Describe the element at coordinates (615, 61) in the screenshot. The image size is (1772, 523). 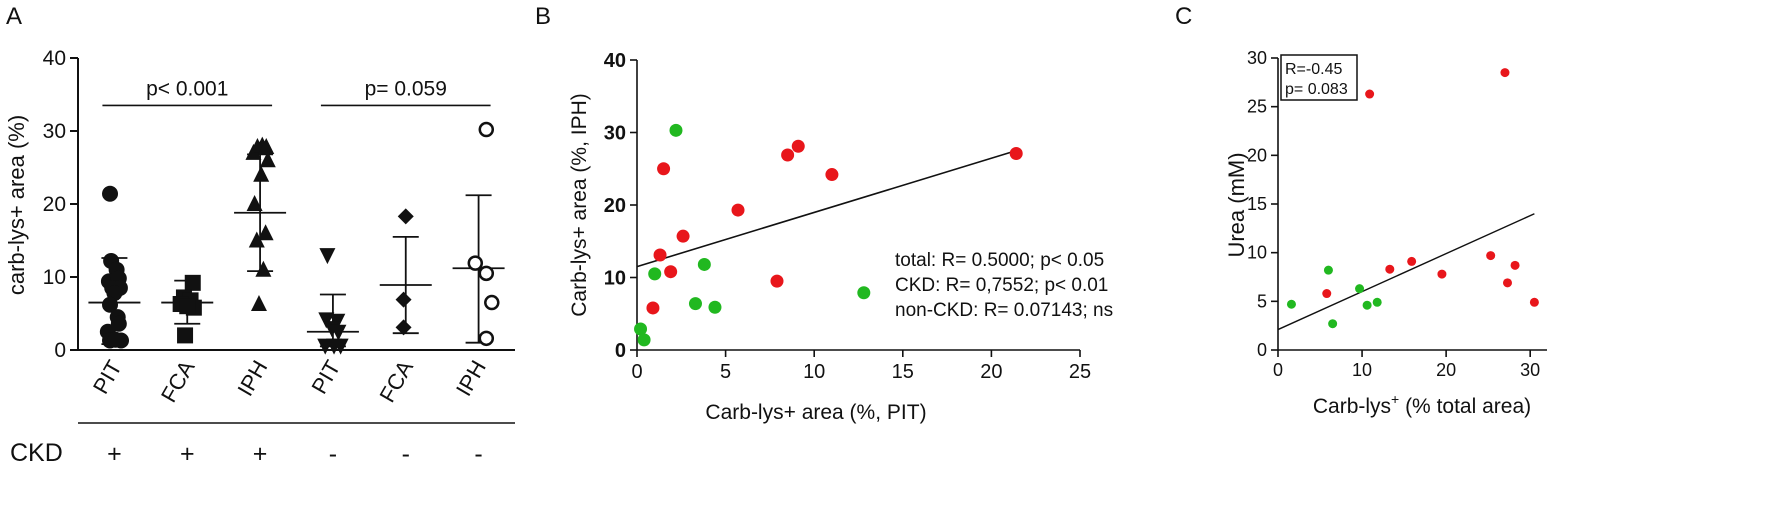
I see `panel-b-ytick-label: 40` at that location.